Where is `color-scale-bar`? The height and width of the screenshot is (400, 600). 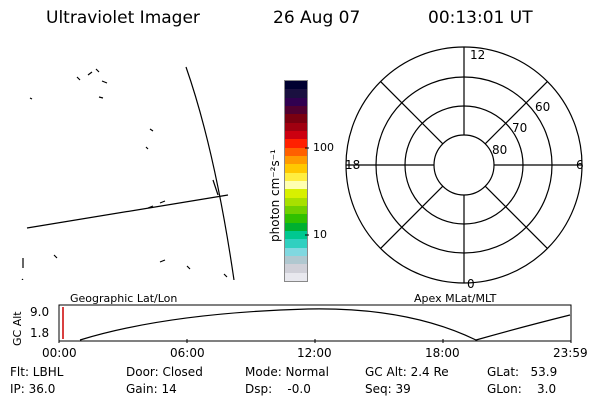 color-scale-bar is located at coordinates (296, 181).